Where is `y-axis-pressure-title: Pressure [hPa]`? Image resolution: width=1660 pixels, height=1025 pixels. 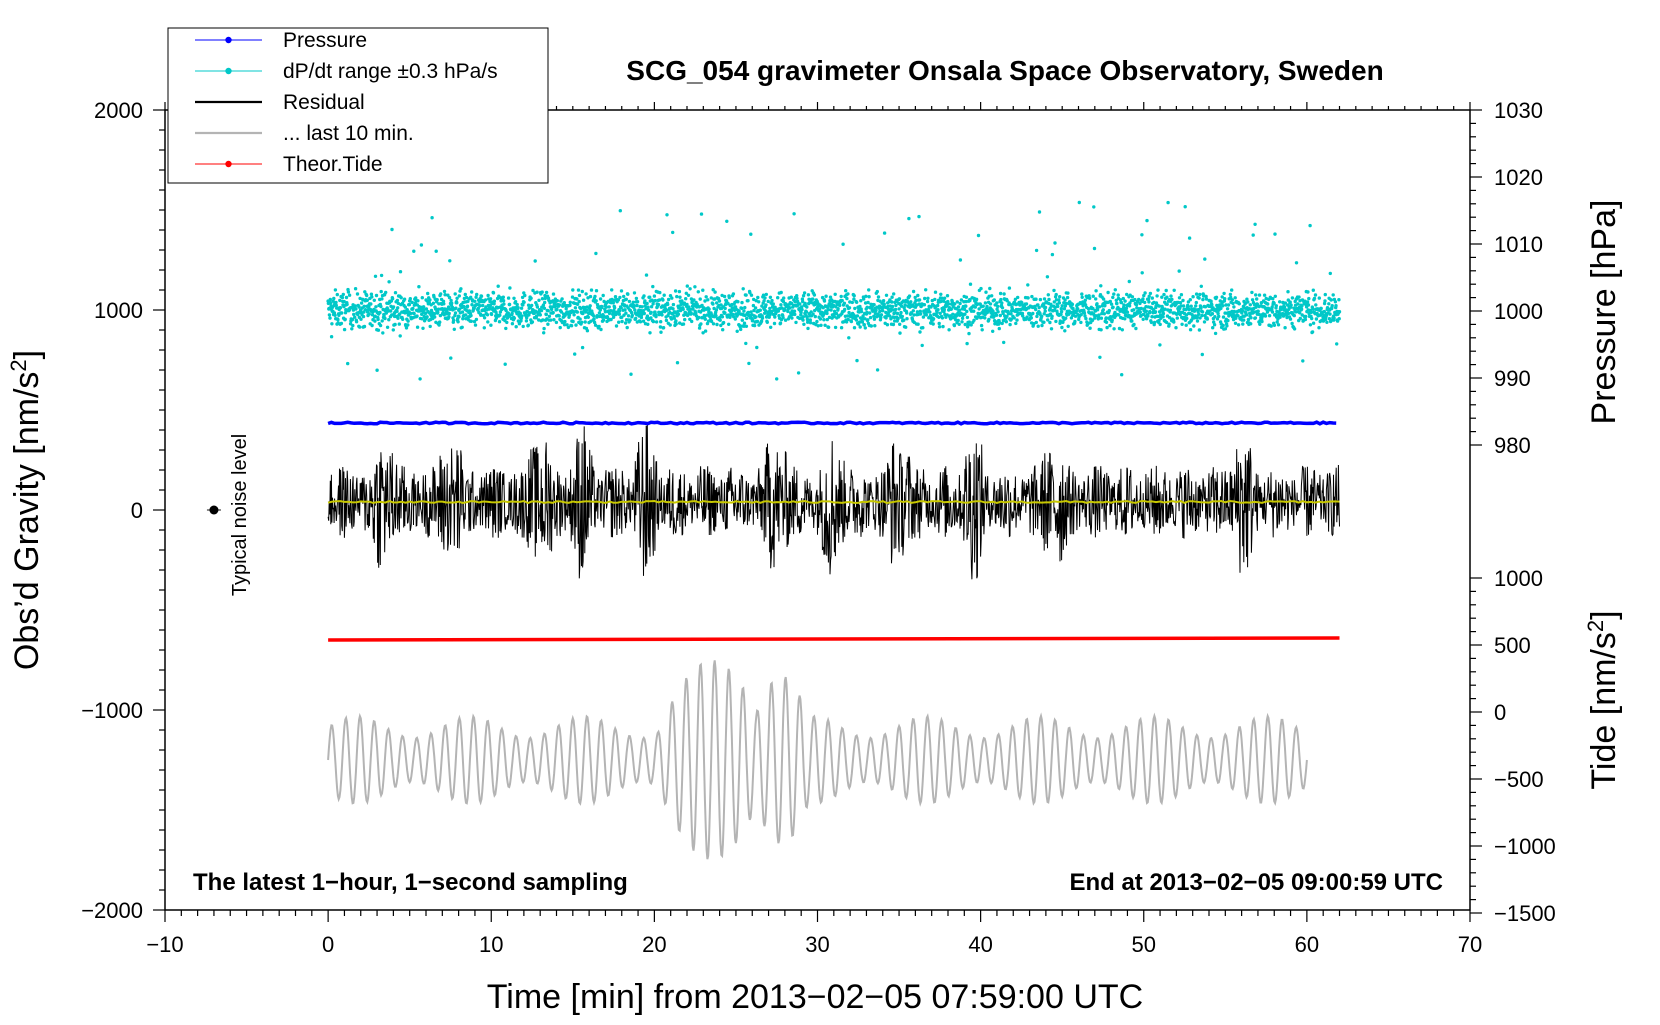
y-axis-pressure-title: Pressure [hPa] is located at coordinates (1604, 312).